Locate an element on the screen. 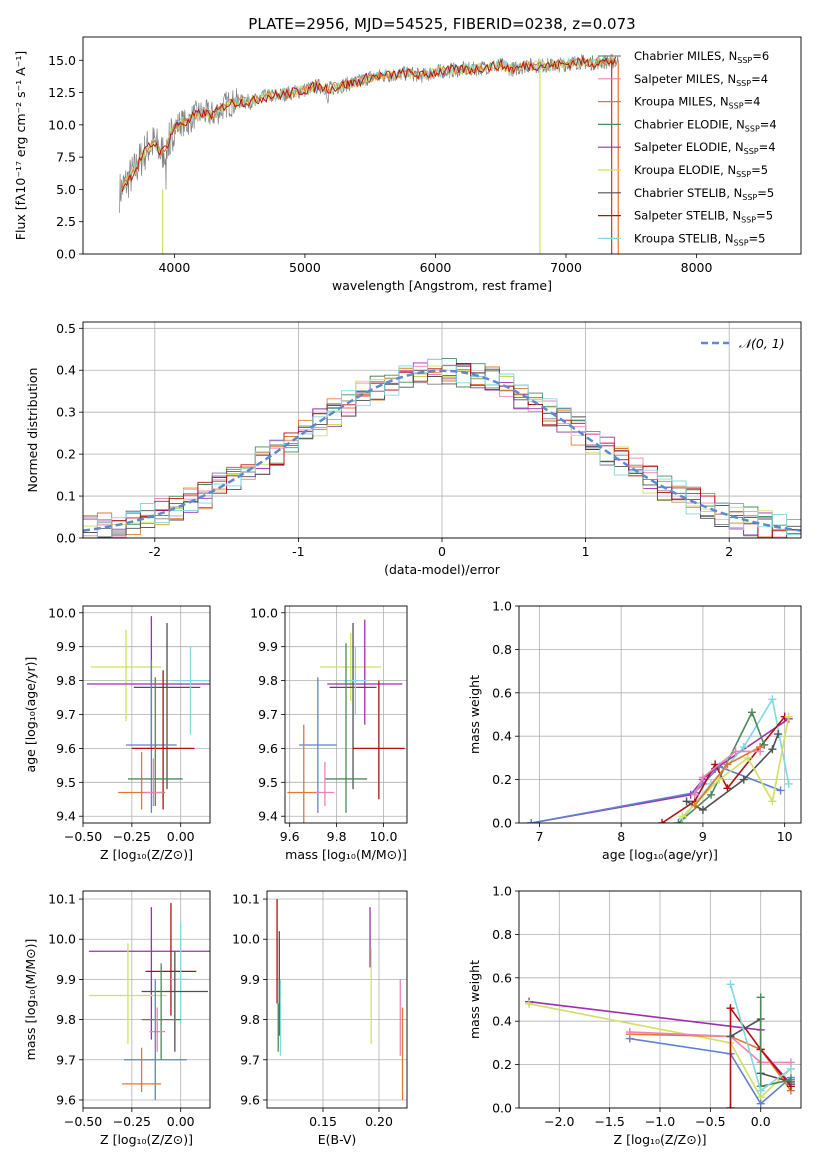  tick-label-y: 9.5 is located at coordinates (66, 782).